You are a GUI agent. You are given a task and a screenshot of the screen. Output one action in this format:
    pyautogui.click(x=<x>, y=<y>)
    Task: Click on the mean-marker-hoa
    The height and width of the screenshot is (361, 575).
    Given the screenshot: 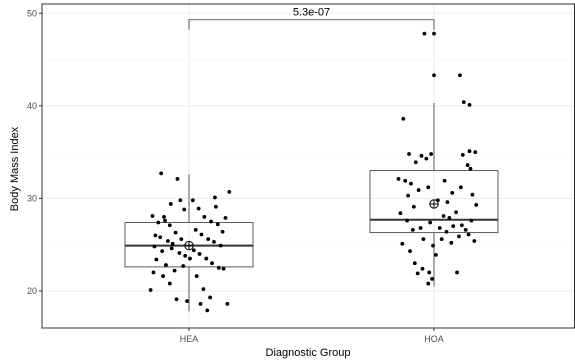 What is the action you would take?
    pyautogui.click(x=434, y=204)
    